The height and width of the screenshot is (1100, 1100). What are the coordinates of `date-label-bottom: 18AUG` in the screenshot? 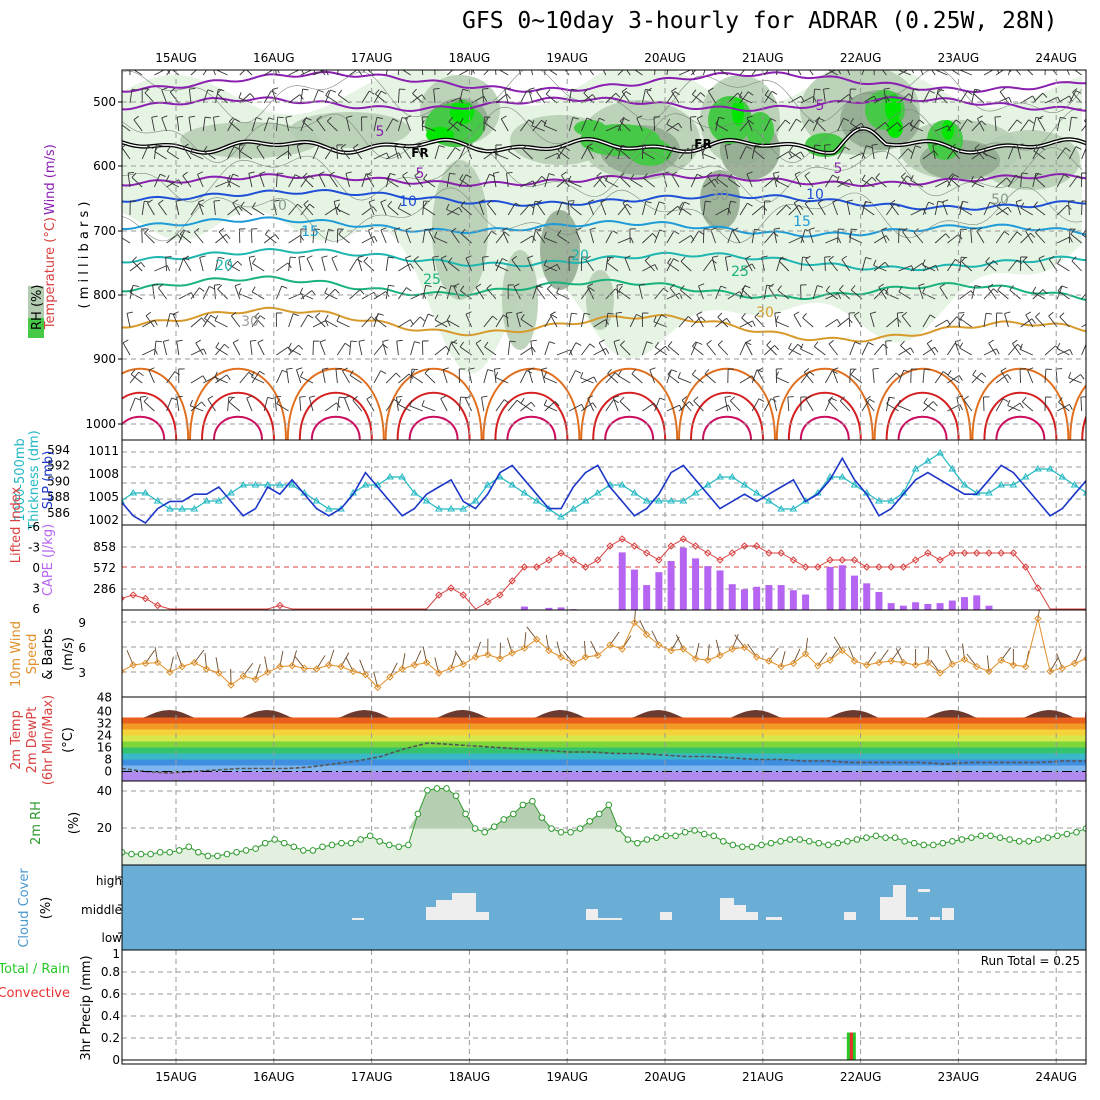 It's located at (470, 1077).